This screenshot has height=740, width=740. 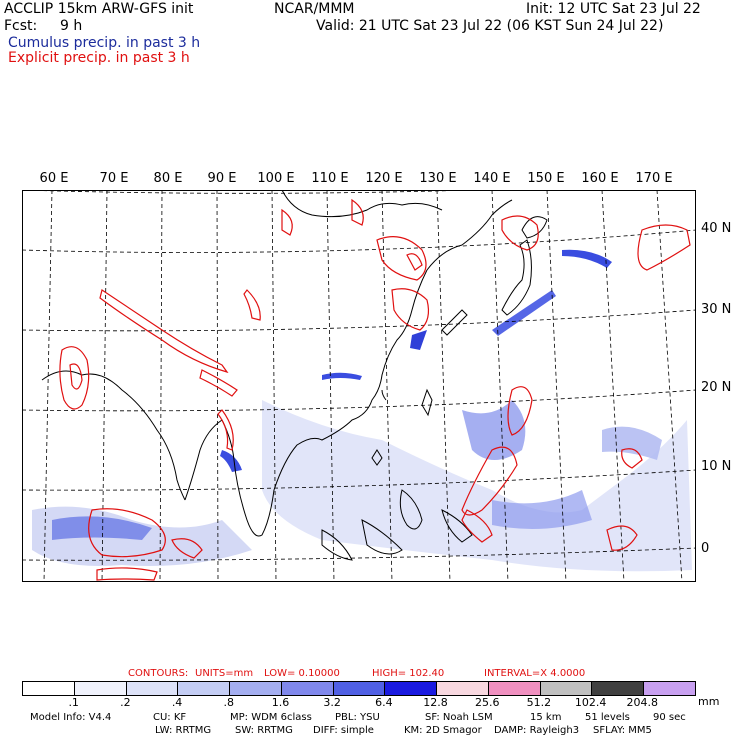 What do you see at coordinates (54, 178) in the screenshot?
I see `lon-label: 60 E` at bounding box center [54, 178].